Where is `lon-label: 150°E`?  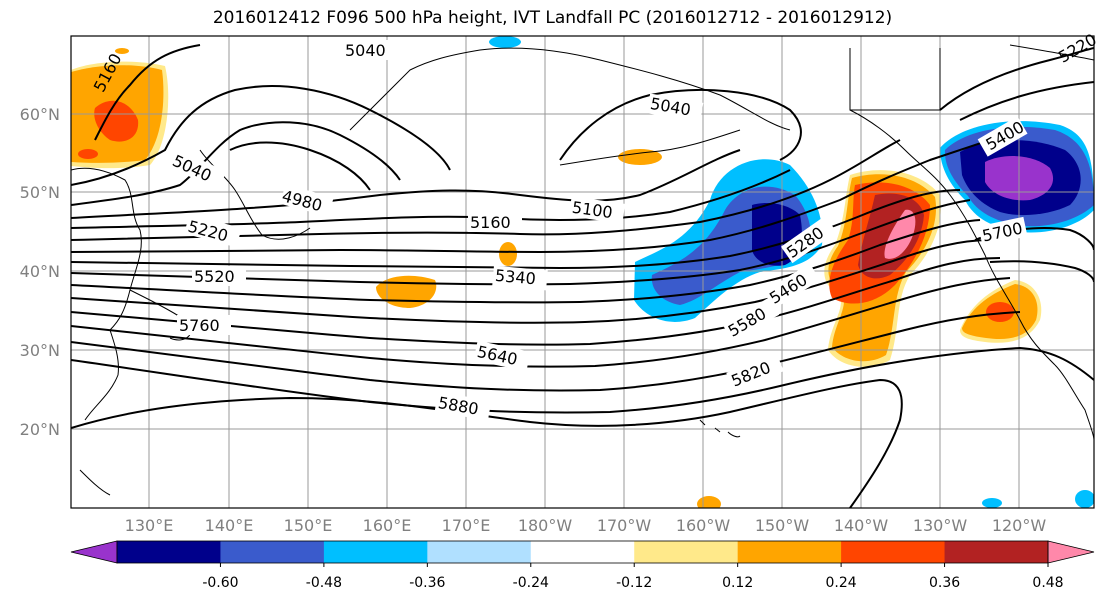 lon-label: 150°E is located at coordinates (308, 525).